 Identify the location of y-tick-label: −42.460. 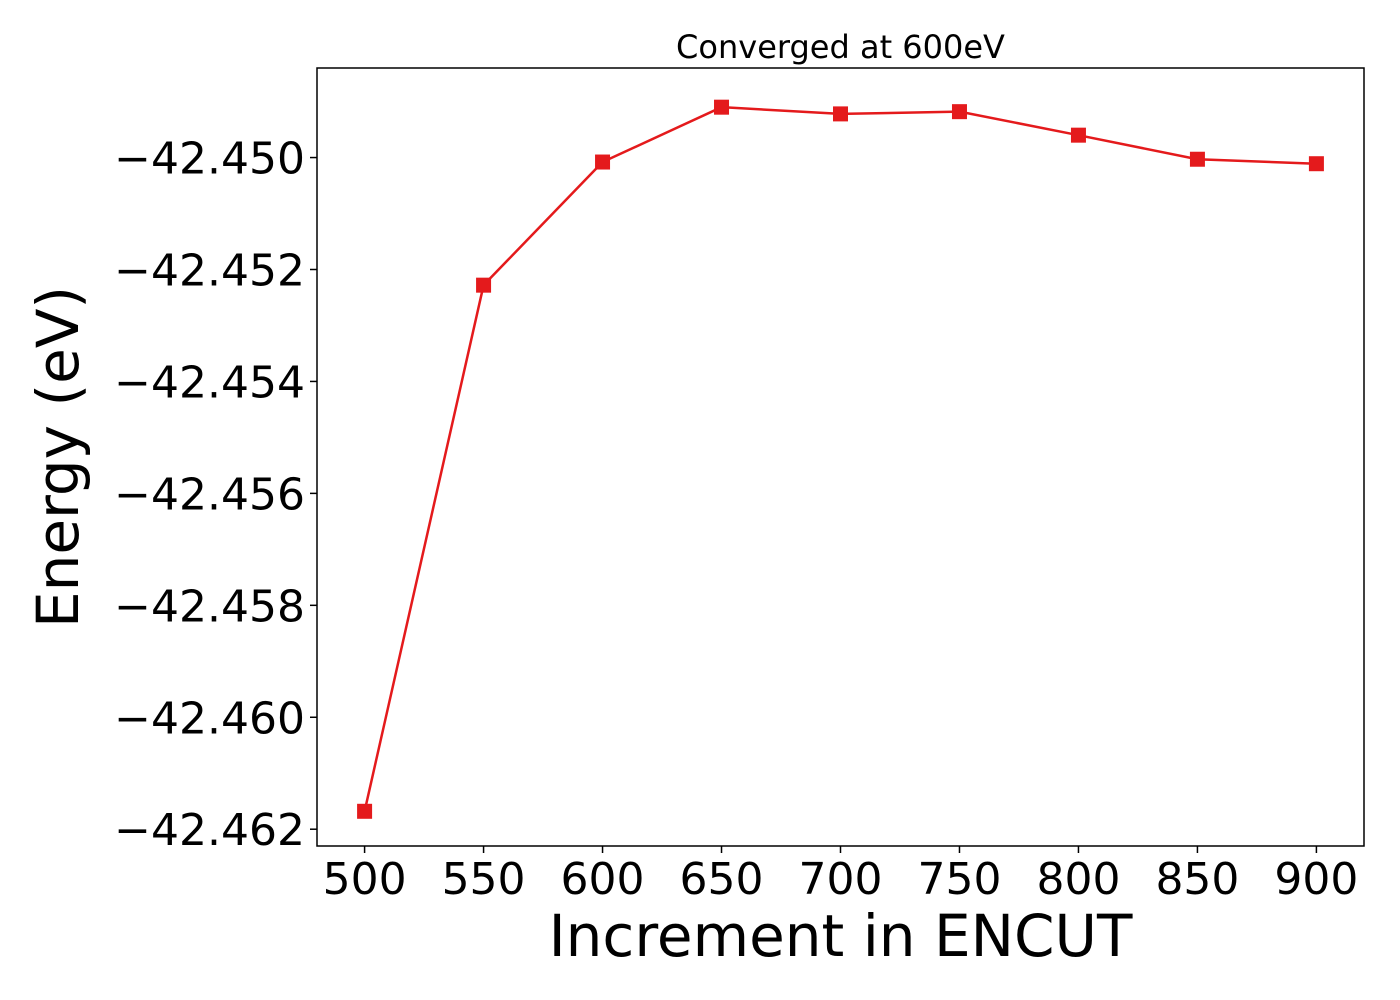
(209, 718).